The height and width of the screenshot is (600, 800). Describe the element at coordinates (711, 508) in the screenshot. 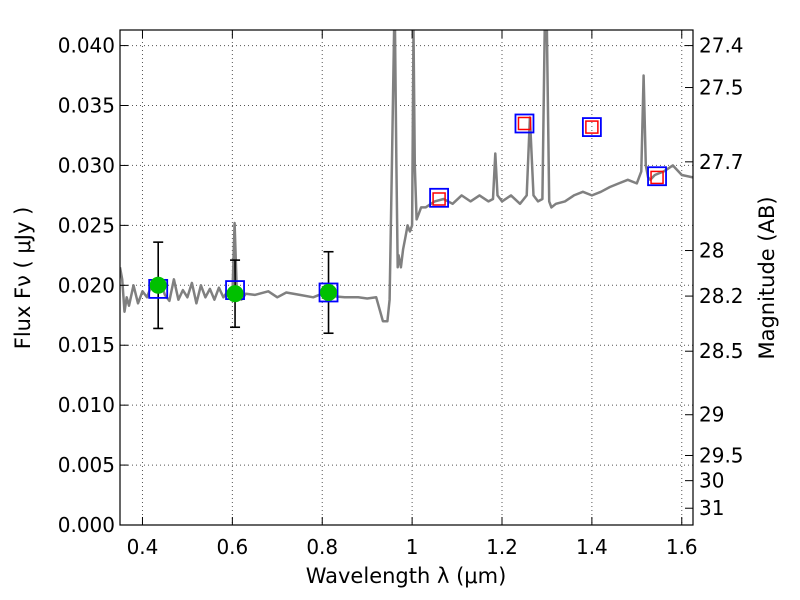

I see `mag-tick-label: 31` at that location.